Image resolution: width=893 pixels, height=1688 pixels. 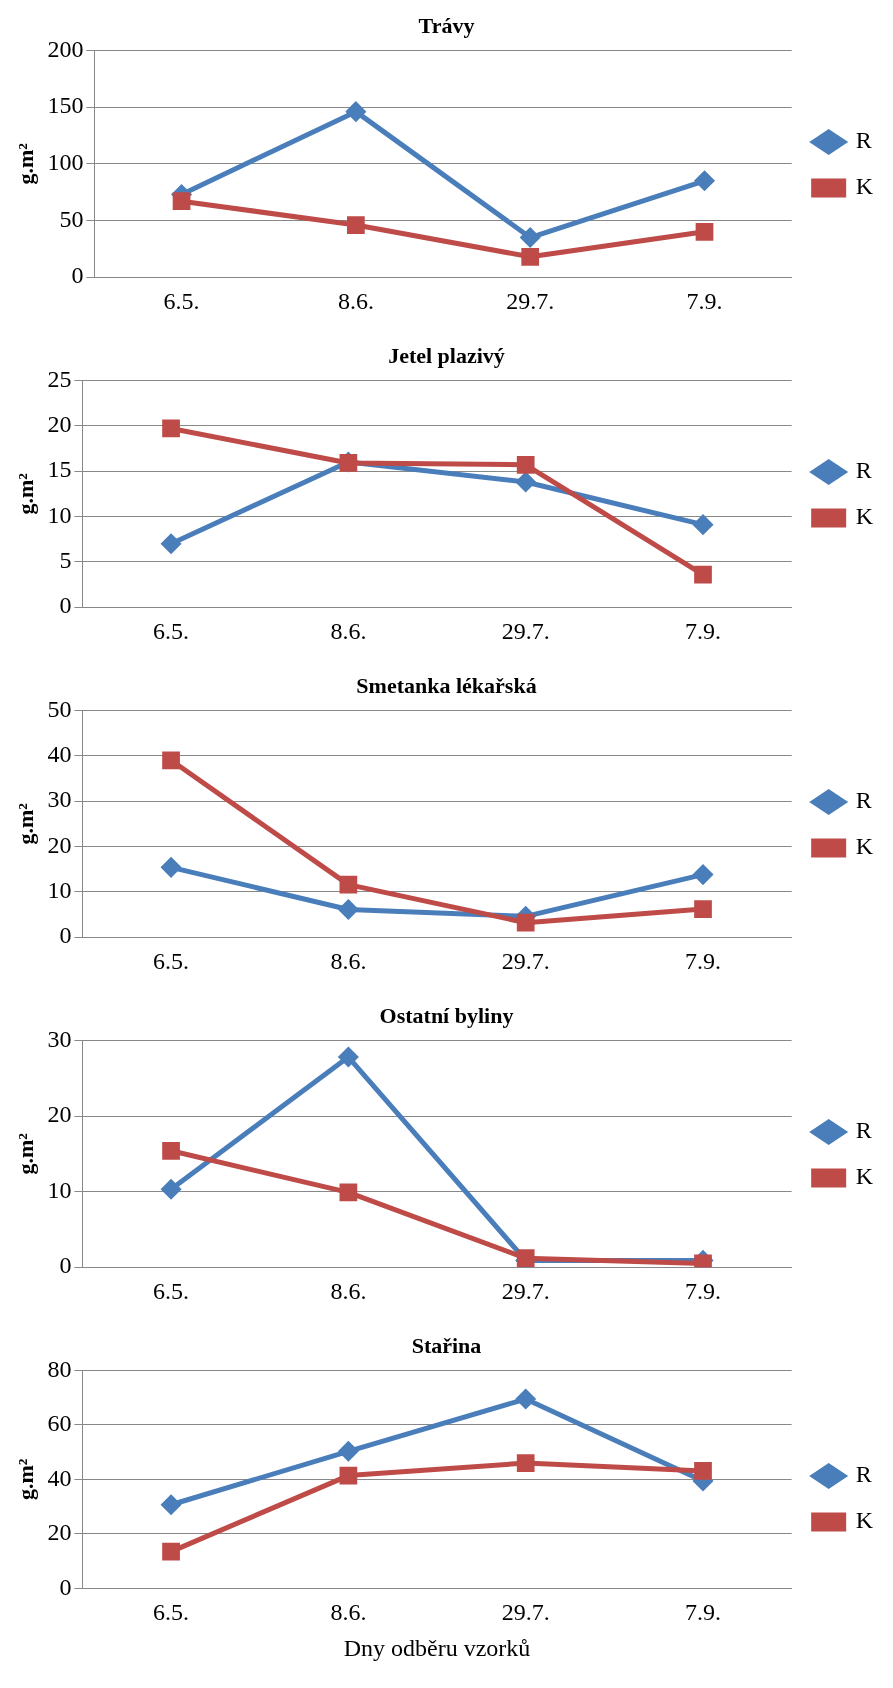 What do you see at coordinates (59, 378) in the screenshot?
I see `y-tick-label: 25` at bounding box center [59, 378].